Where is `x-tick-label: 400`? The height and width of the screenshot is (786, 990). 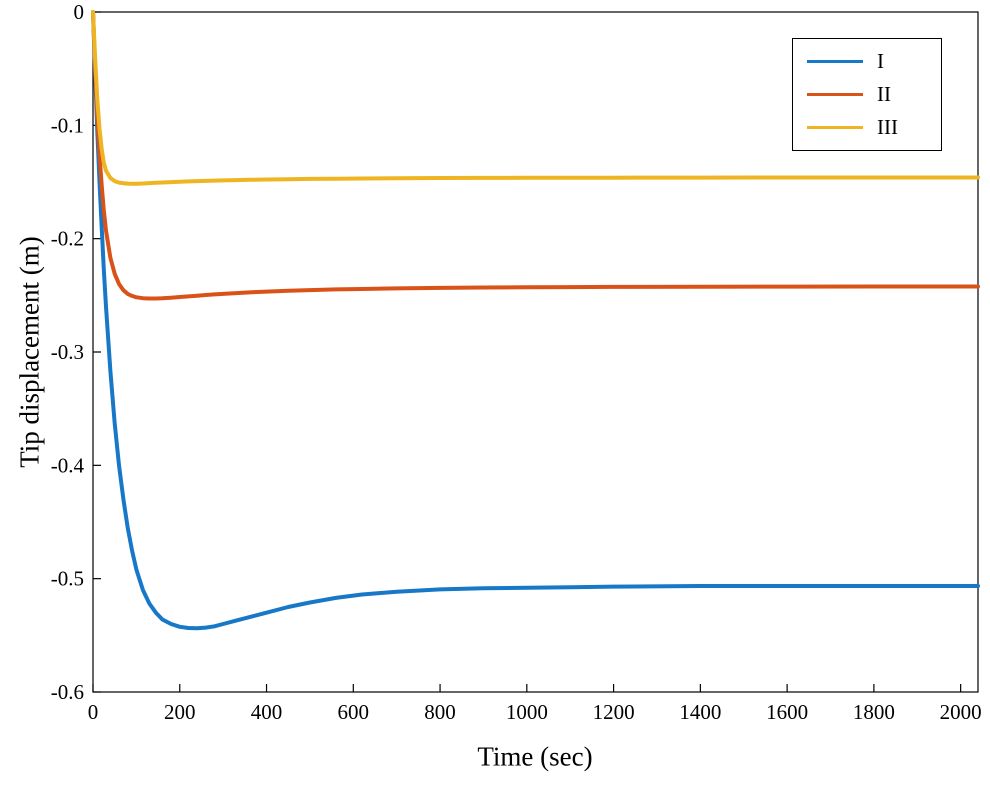 x-tick-label: 400 is located at coordinates (267, 712).